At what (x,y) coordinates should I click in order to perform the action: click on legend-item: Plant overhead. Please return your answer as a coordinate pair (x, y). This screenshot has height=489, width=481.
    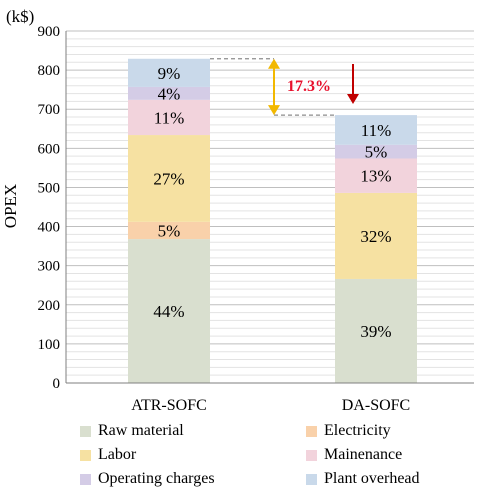
    Looking at the image, I should click on (363, 479).